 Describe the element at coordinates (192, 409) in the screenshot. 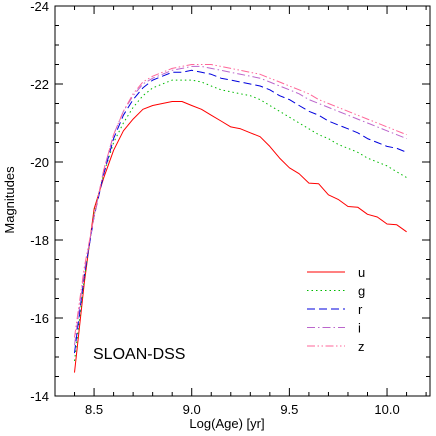

I see `x-tick-label: 9.0` at that location.